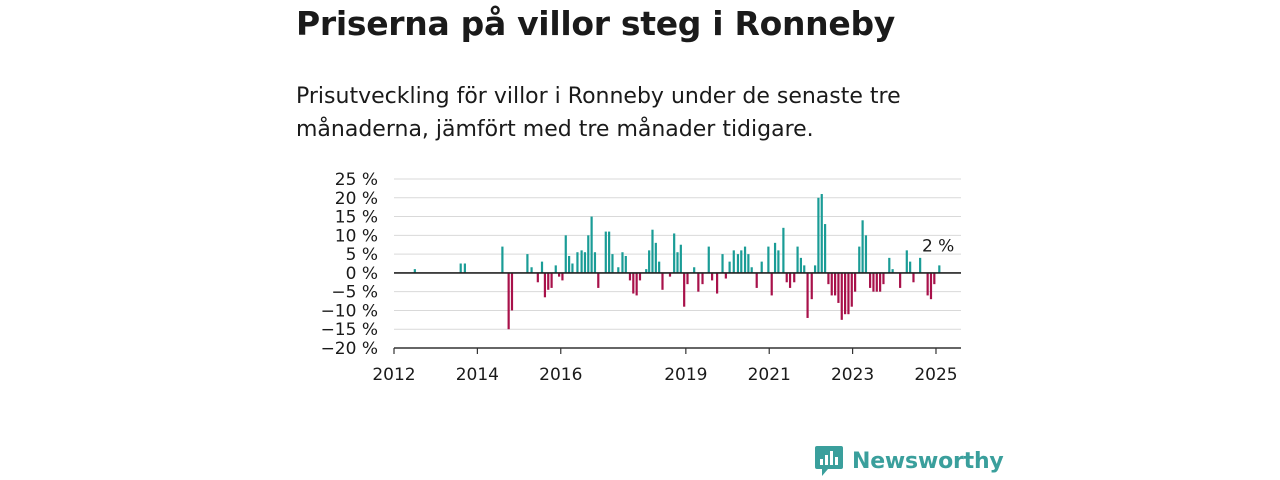 The image size is (1280, 480). What do you see at coordinates (393, 375) in the screenshot?
I see `x-tick-label: 2012` at bounding box center [393, 375].